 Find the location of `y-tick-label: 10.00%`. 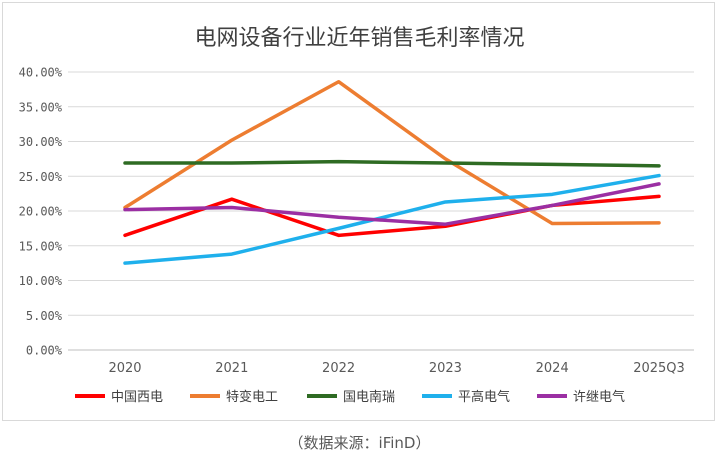

y-tick-label: 10.00% is located at coordinates (41, 281).